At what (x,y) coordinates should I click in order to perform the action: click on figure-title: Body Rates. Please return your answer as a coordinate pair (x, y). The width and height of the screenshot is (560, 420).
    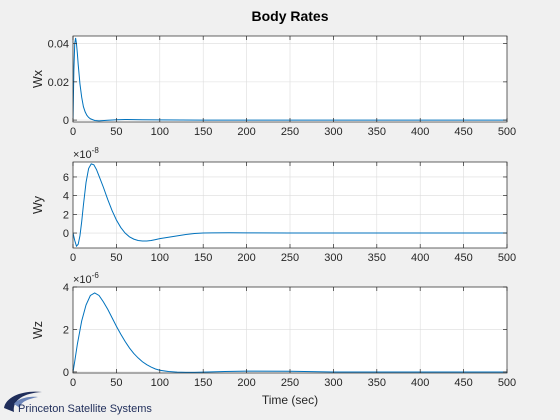
    Looking at the image, I should click on (289, 16).